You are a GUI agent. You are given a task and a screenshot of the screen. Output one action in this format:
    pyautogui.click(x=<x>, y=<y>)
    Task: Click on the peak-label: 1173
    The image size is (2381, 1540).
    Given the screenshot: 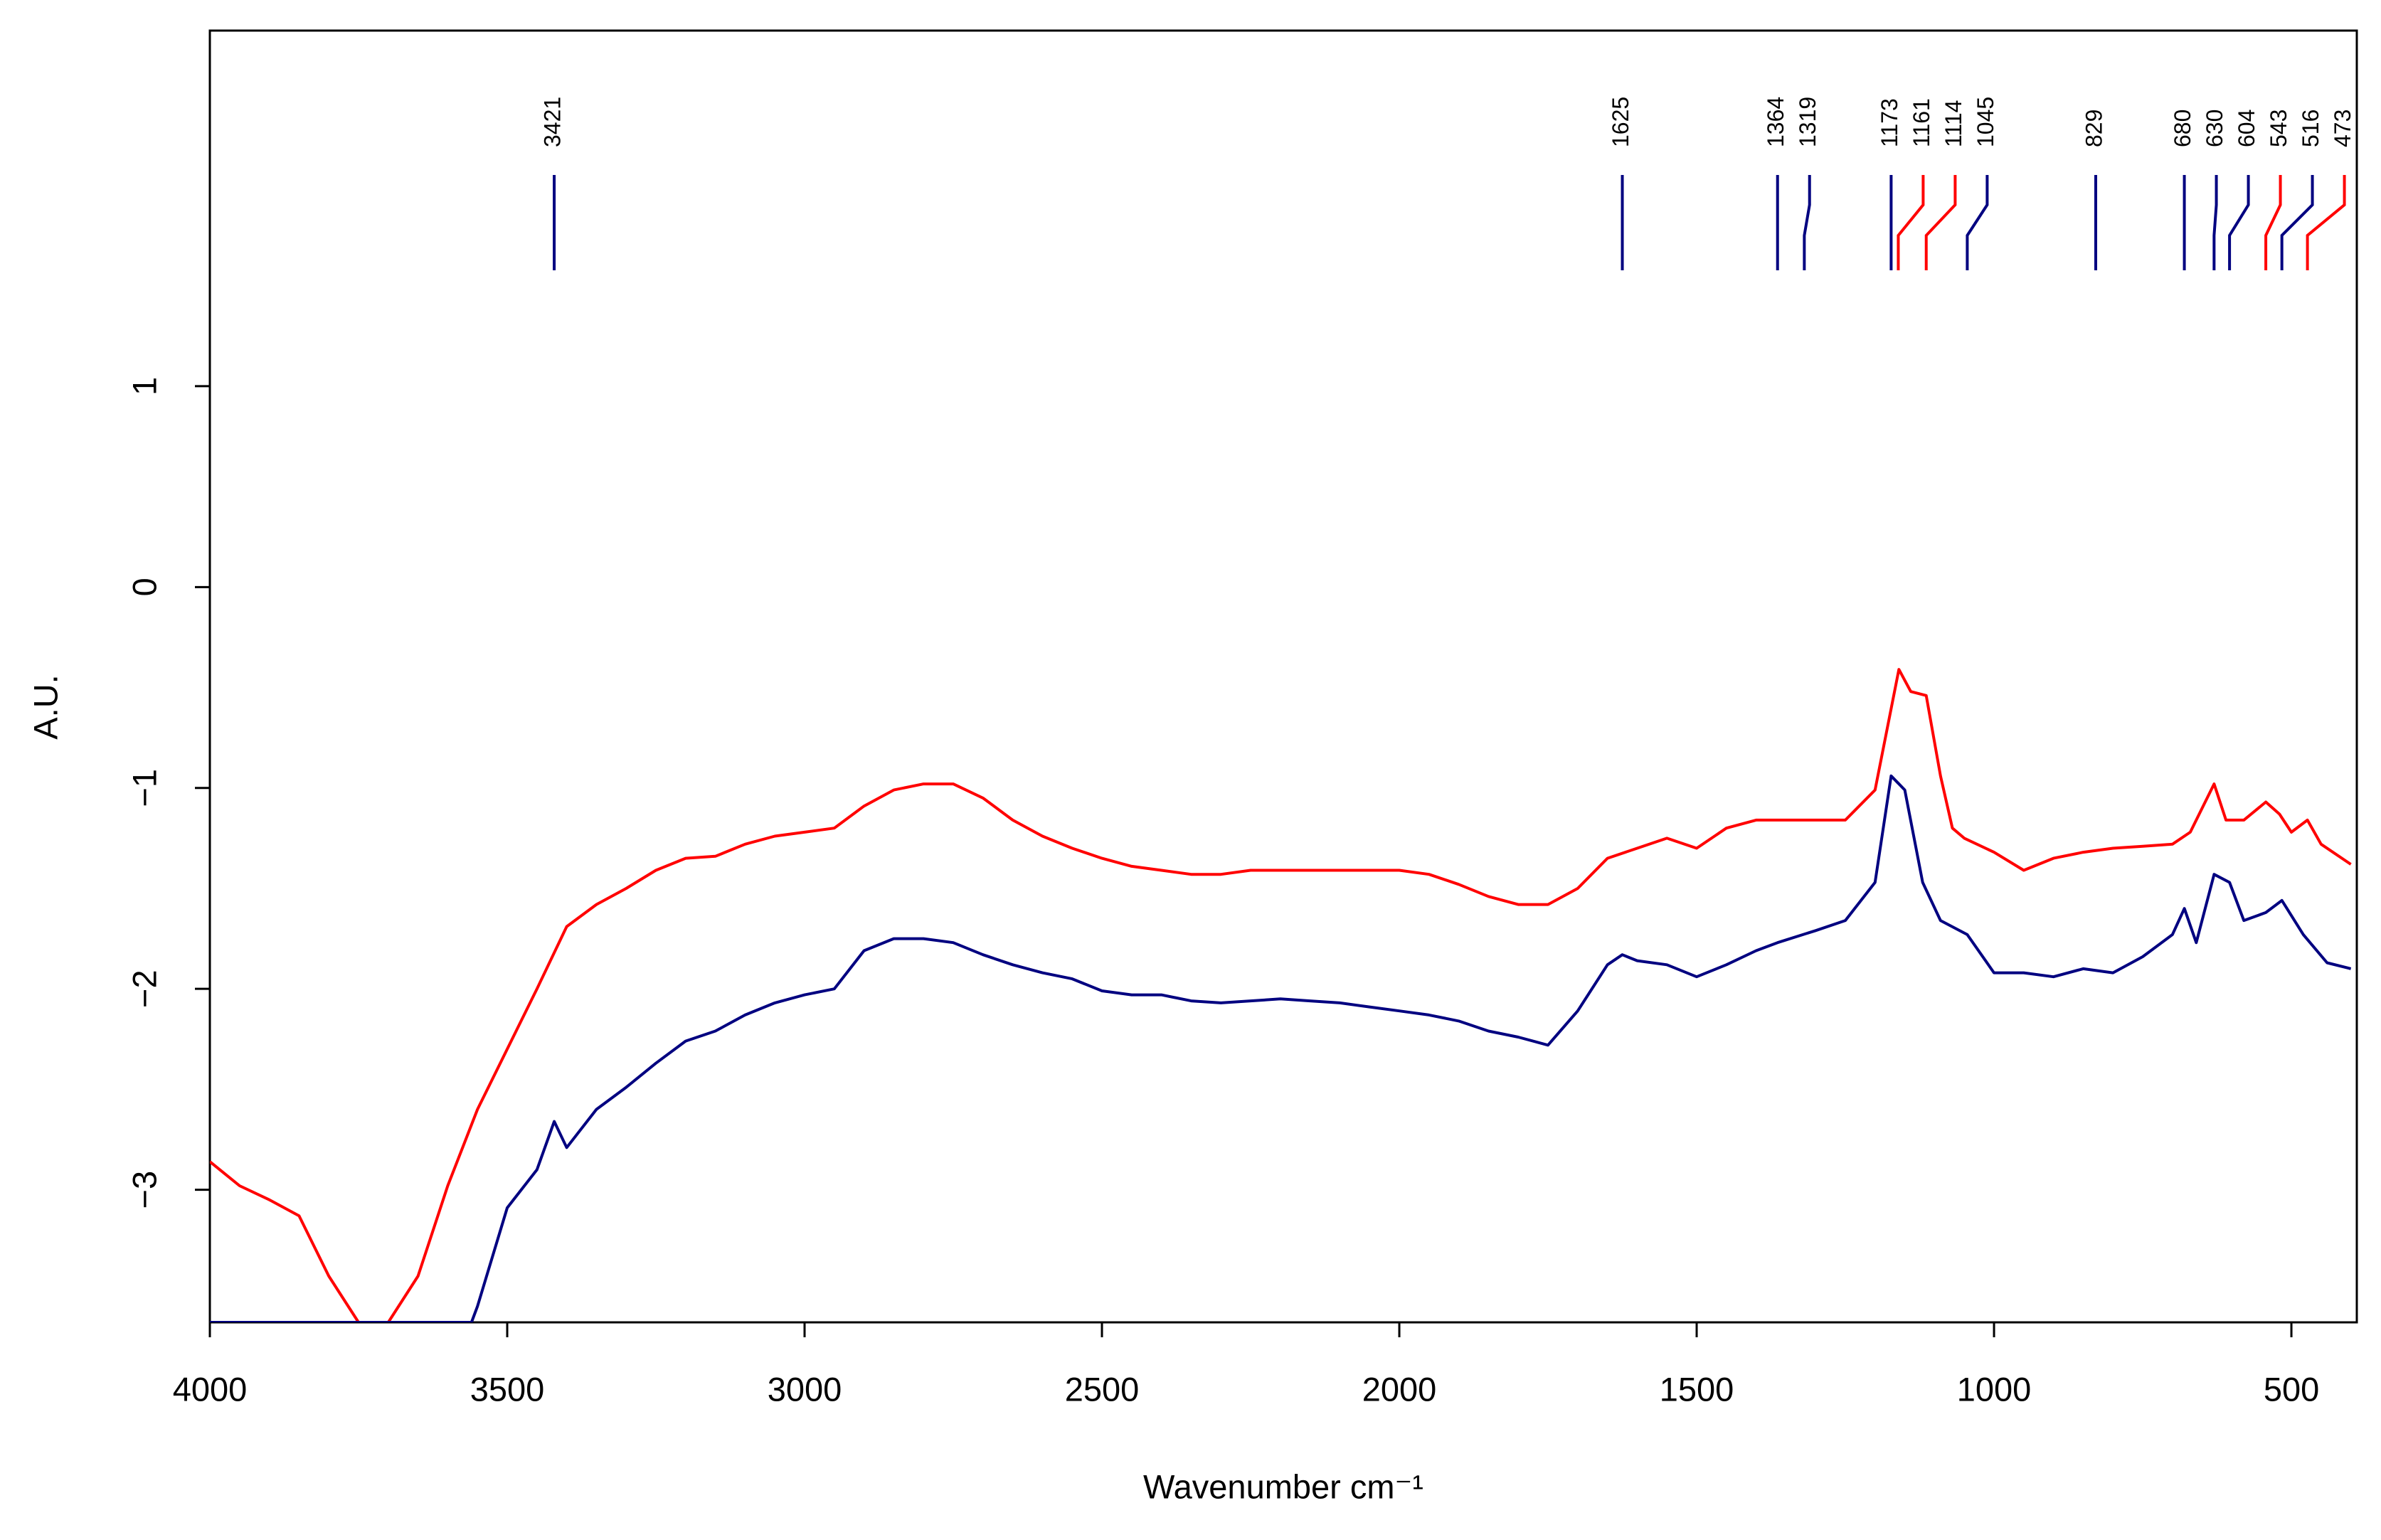 What is the action you would take?
    pyautogui.click(x=1889, y=122)
    